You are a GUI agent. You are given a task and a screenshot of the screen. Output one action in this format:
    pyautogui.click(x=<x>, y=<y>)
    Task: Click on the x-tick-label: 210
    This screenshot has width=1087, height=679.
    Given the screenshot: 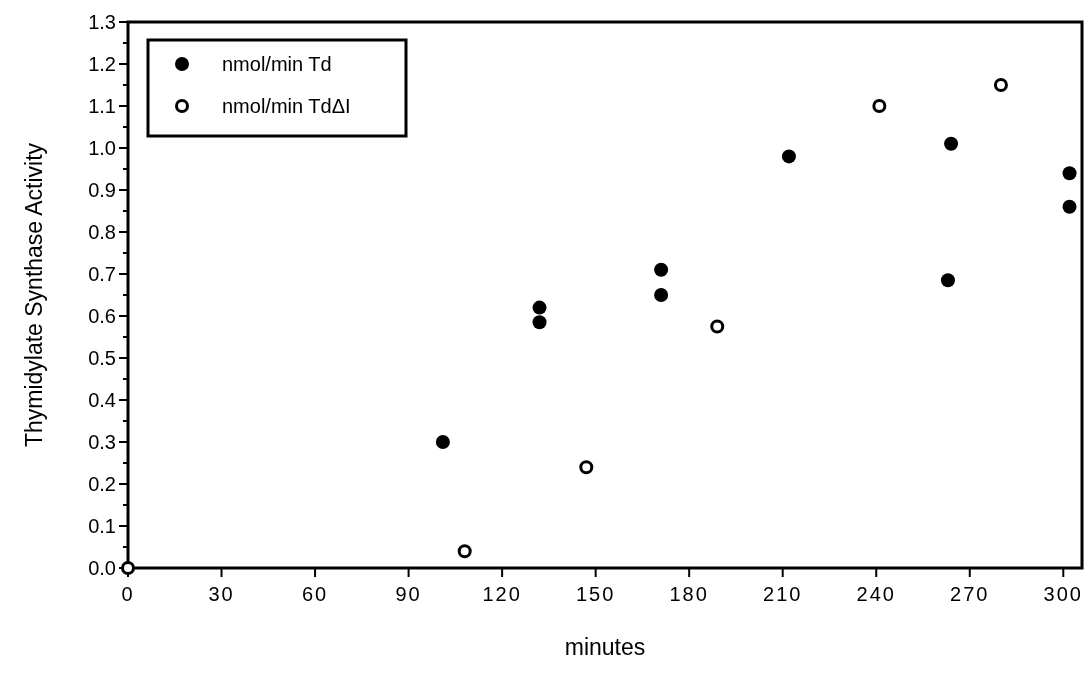 What is the action you would take?
    pyautogui.click(x=783, y=594)
    